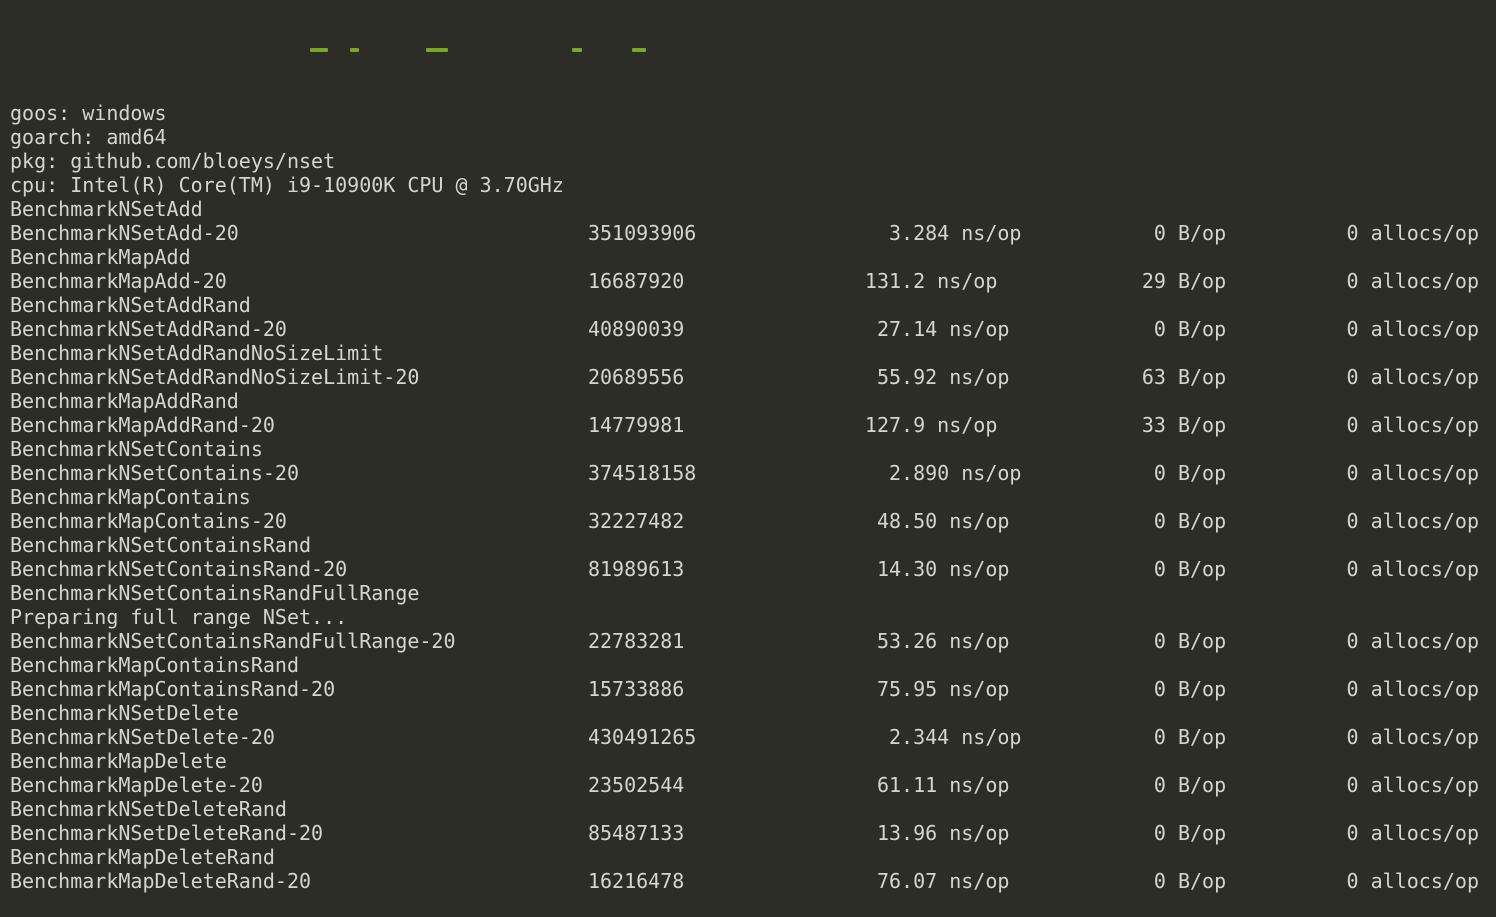 Image resolution: width=1496 pixels, height=917 pixels. I want to click on time-per-op: 2.890 ns/op, so click(925, 473).